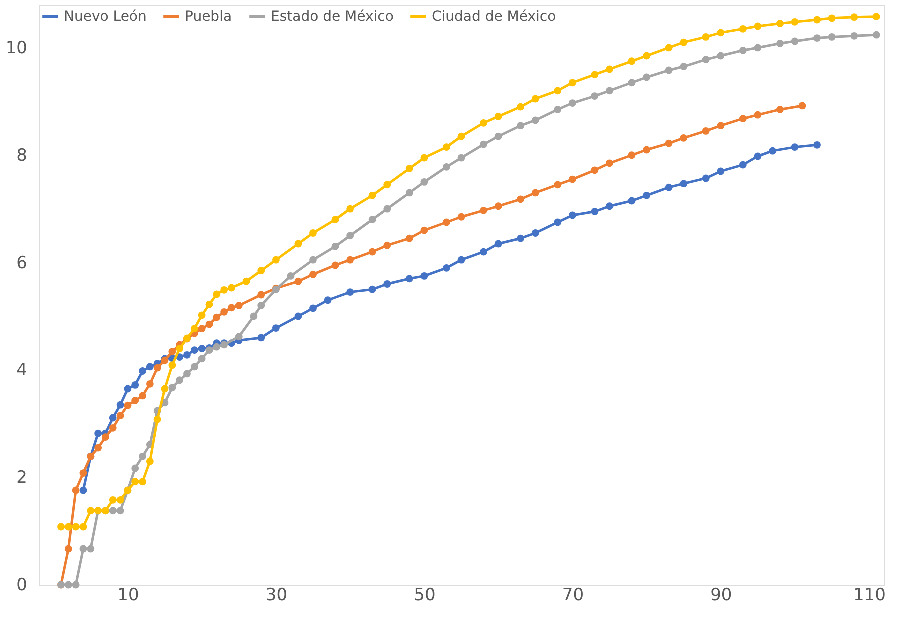  What do you see at coordinates (22, 478) in the screenshot?
I see `y-tick-label: 2` at bounding box center [22, 478].